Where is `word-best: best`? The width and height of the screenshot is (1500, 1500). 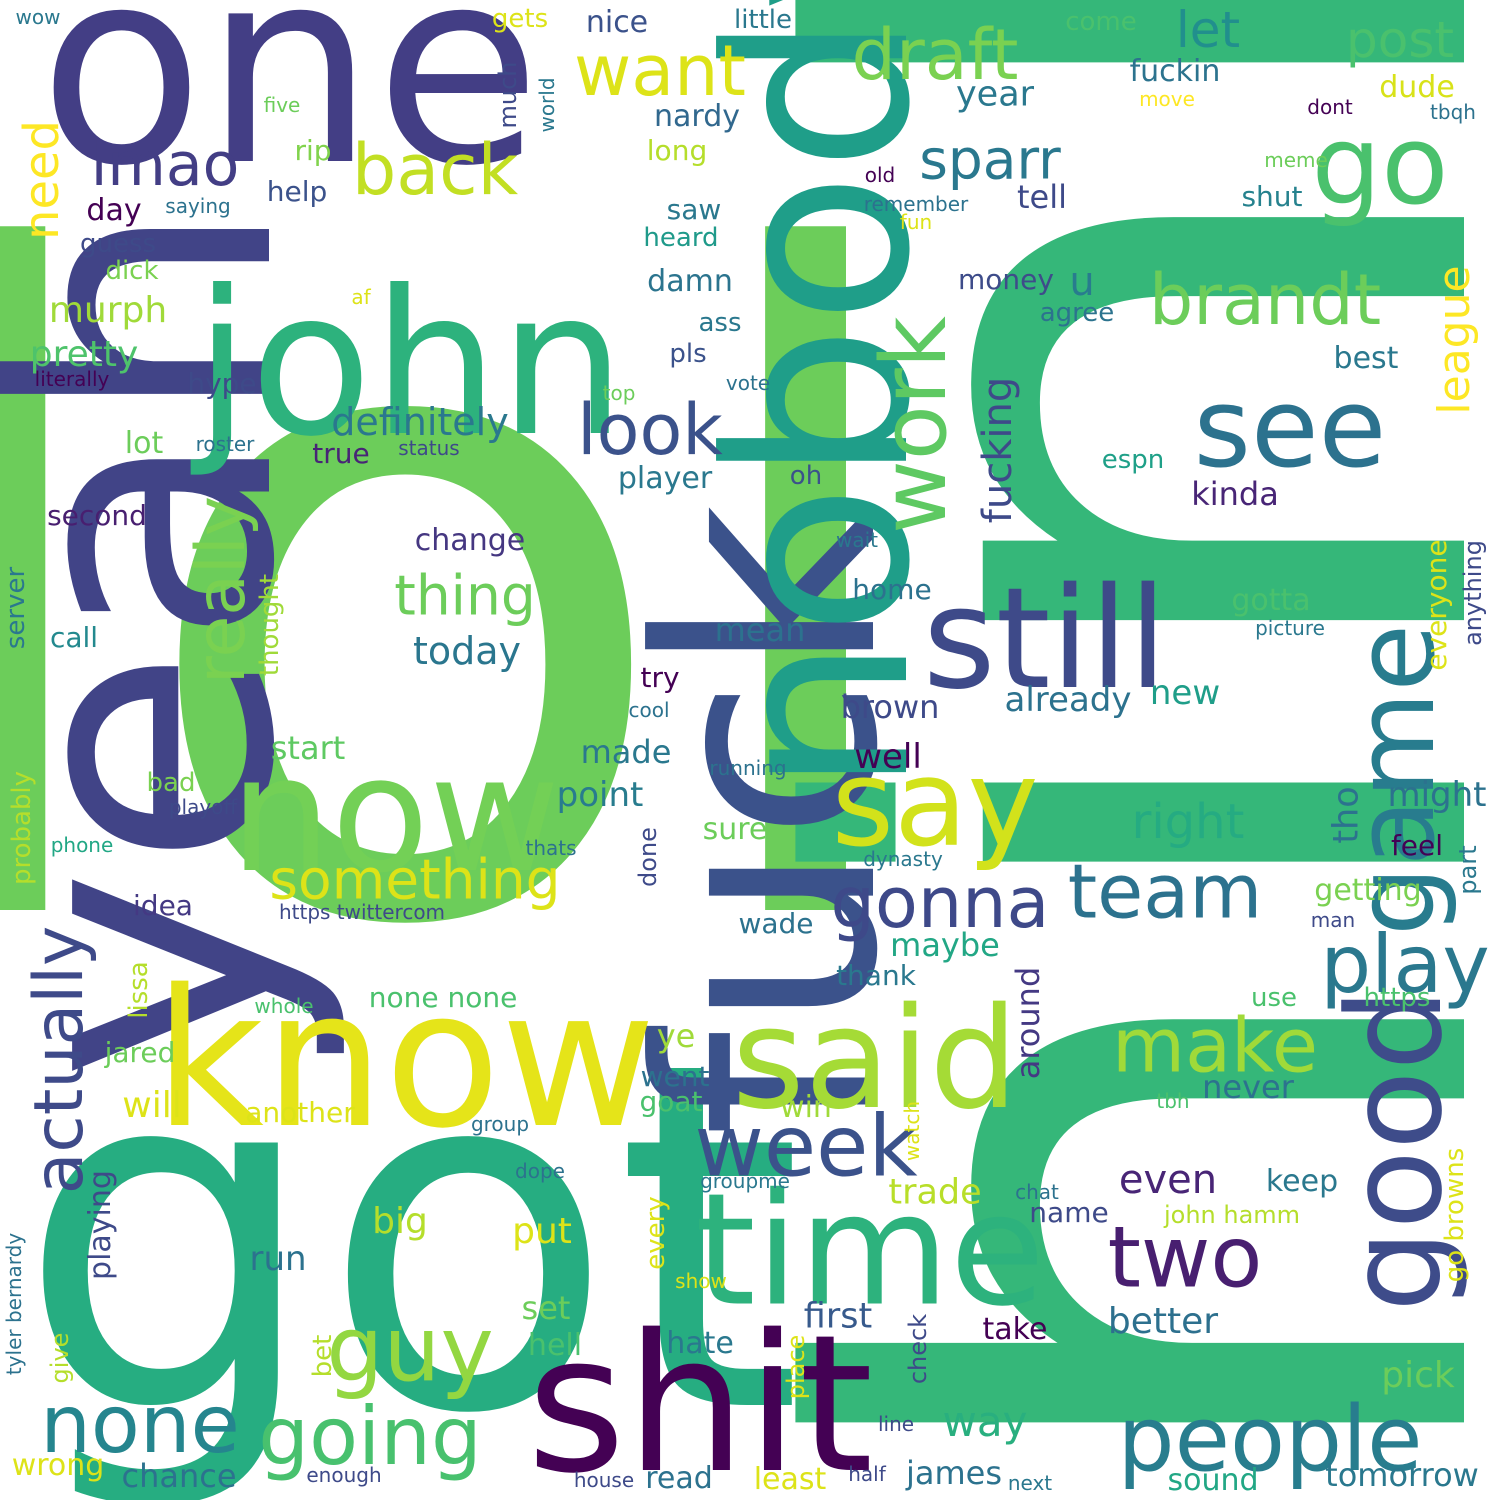 word-best: best is located at coordinates (1366, 358).